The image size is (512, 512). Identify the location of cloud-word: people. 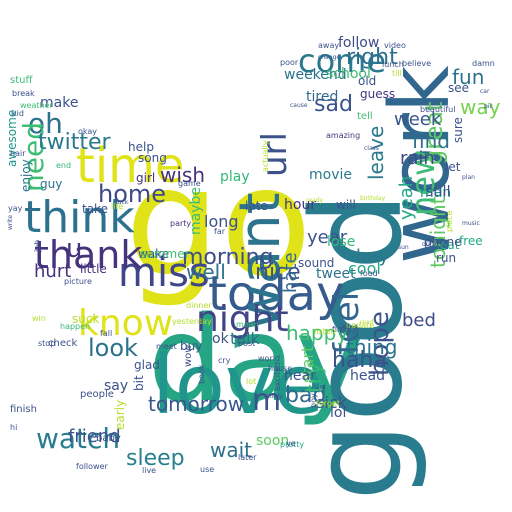
(97, 394).